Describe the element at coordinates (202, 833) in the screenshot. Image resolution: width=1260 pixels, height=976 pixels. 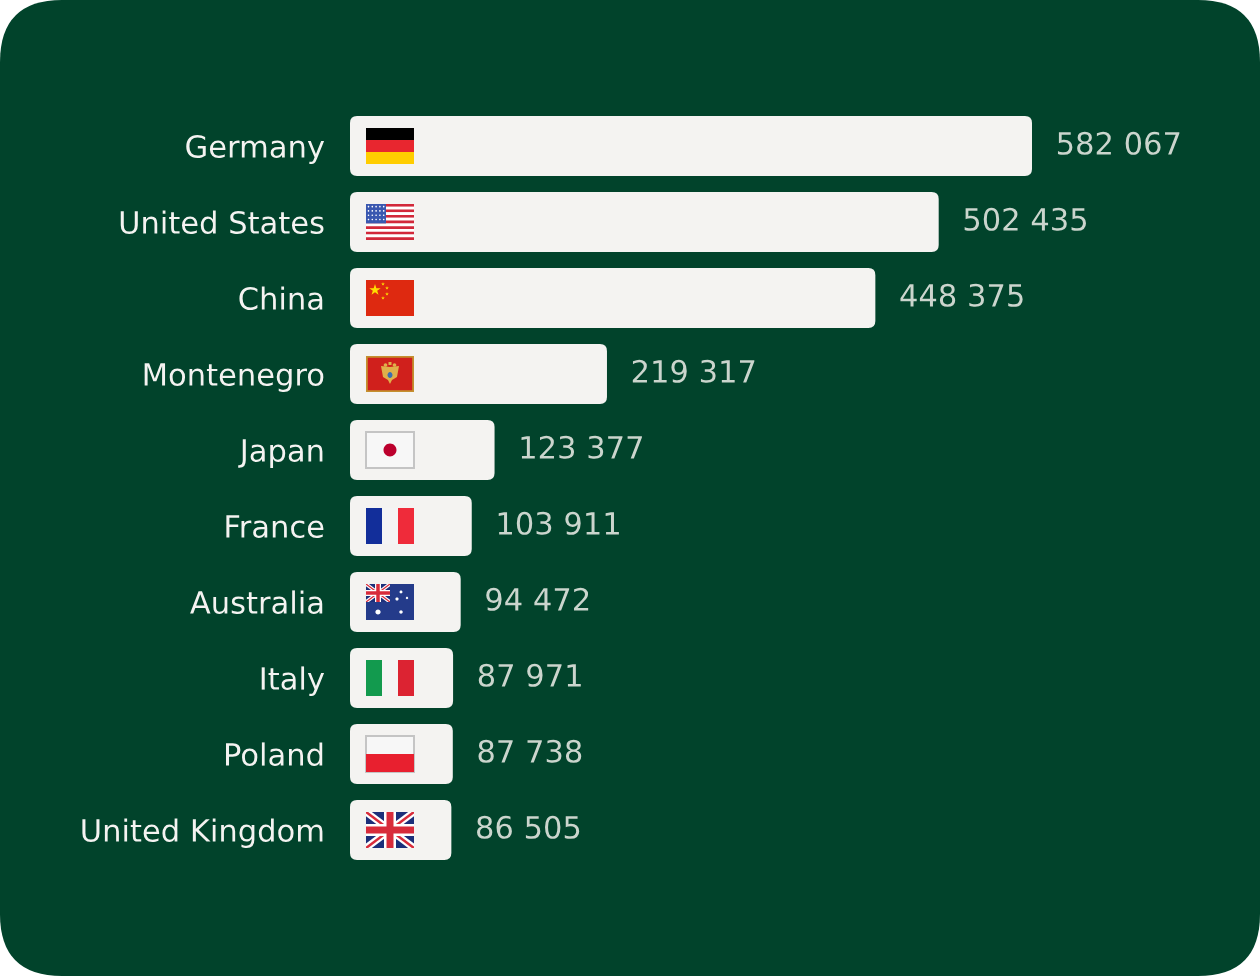
I see `y-tick-label: United Kingdom` at that location.